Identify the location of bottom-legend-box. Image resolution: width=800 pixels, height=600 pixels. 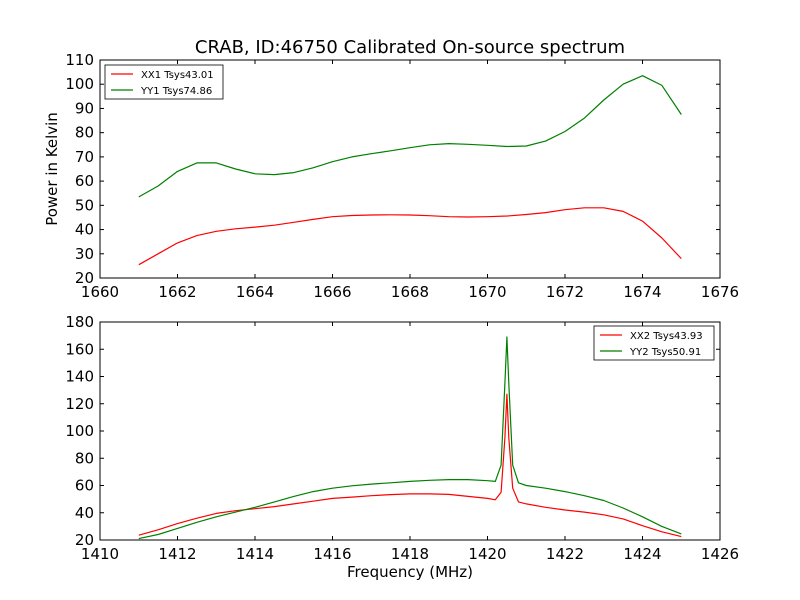
(654, 343).